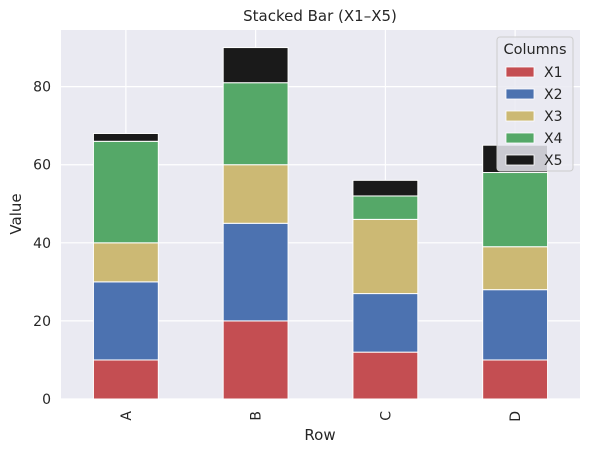 The image size is (589, 452). I want to click on bar-segment-A-X3, so click(125, 262).